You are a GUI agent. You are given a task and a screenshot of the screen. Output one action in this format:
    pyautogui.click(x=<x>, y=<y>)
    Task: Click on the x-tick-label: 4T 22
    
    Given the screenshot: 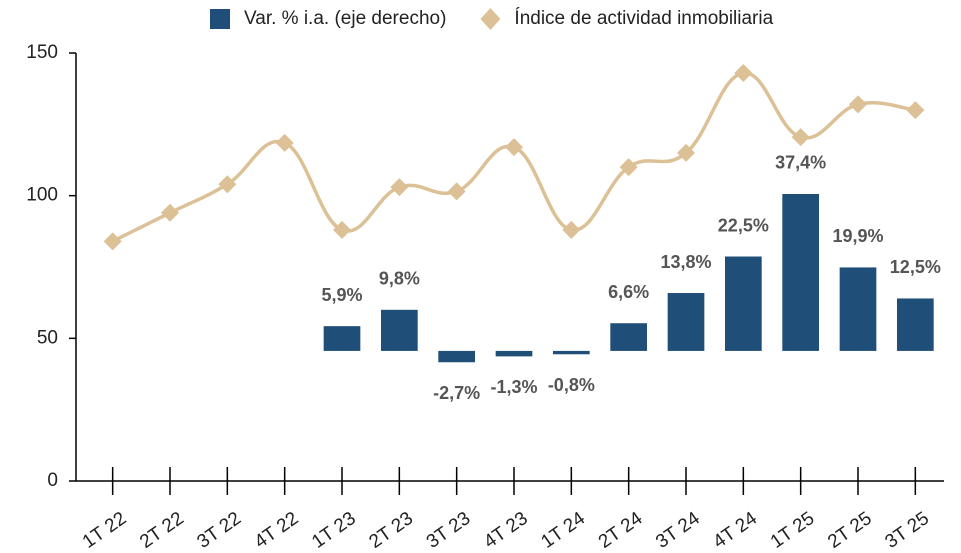 What is the action you would take?
    pyautogui.click(x=277, y=528)
    